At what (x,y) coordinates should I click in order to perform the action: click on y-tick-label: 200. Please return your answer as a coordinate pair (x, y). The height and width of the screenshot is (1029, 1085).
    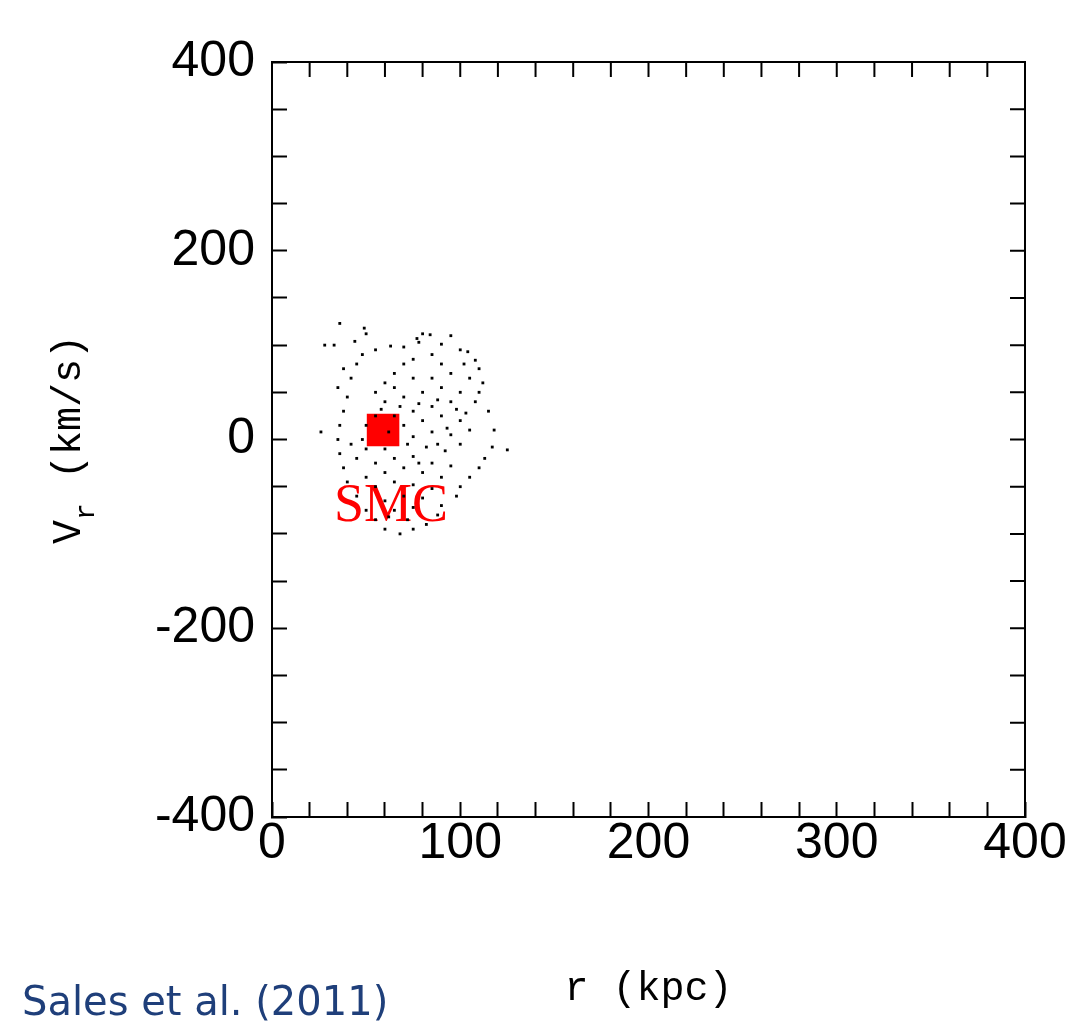
    Looking at the image, I should click on (213, 247).